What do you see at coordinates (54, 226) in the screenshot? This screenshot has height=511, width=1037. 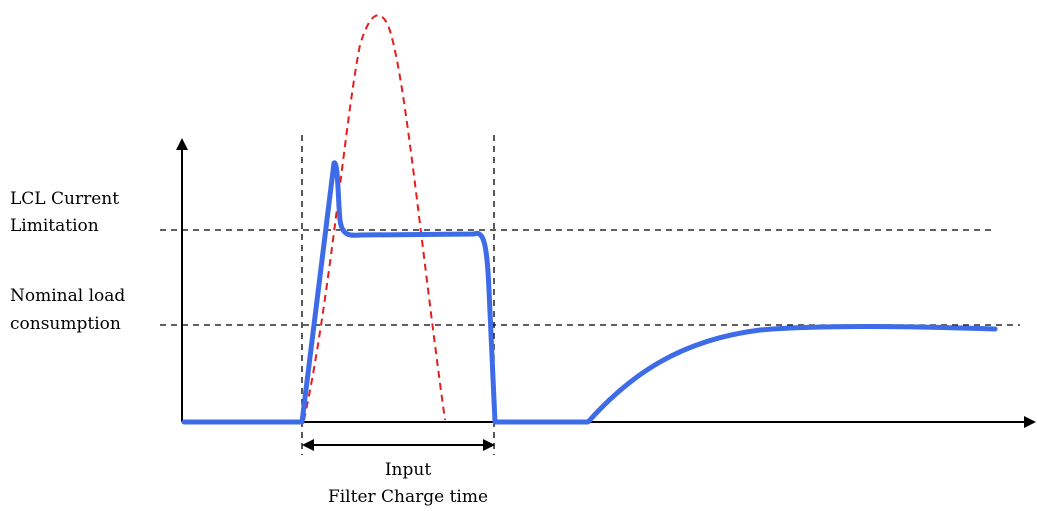 I see `lcl-label-line2: Limitation` at bounding box center [54, 226].